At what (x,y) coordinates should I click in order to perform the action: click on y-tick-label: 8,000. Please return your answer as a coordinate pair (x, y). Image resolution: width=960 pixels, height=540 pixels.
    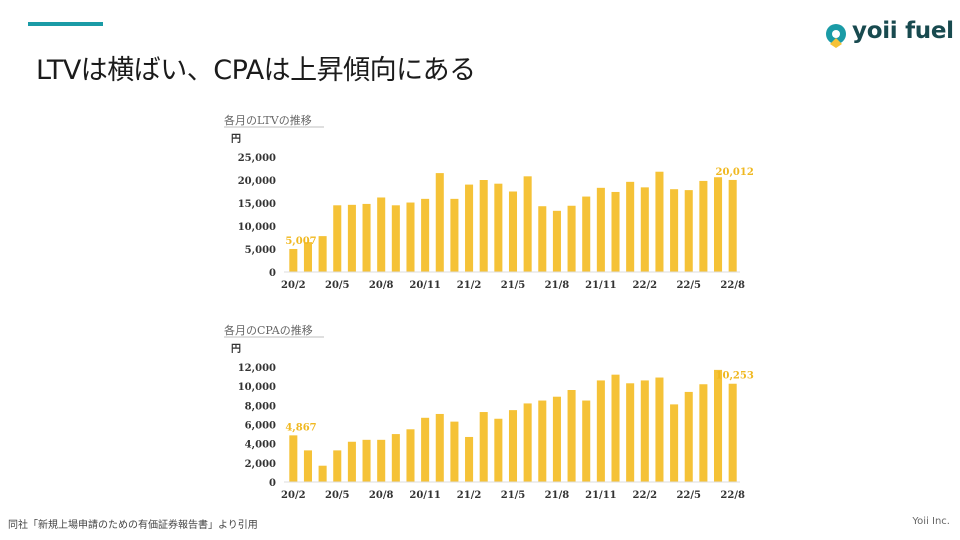
    Looking at the image, I should click on (260, 406).